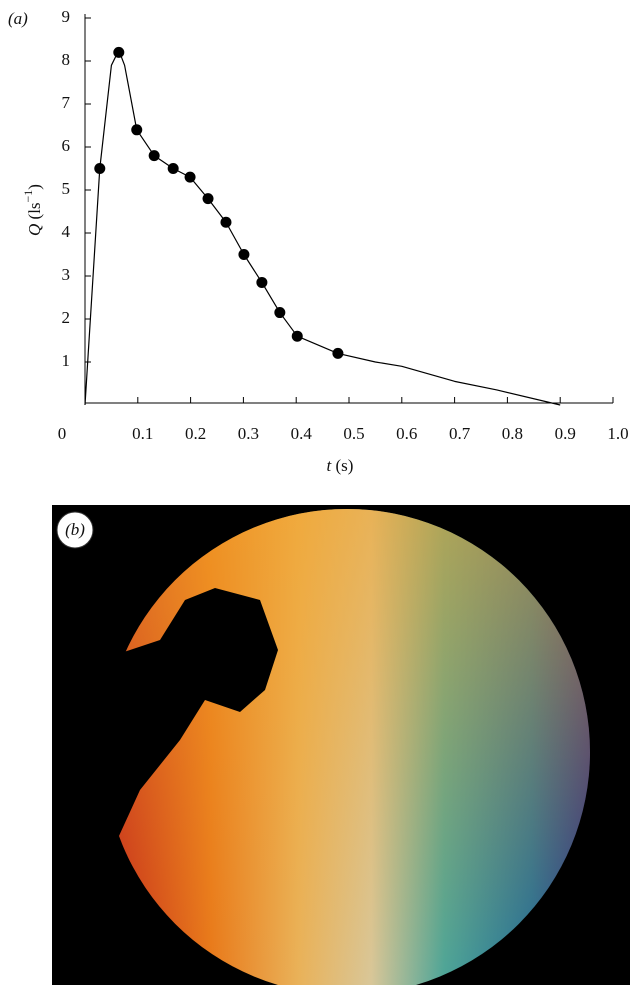 The width and height of the screenshot is (630, 990). Describe the element at coordinates (565, 433) in the screenshot. I see `x-tick-label: 0.9` at that location.